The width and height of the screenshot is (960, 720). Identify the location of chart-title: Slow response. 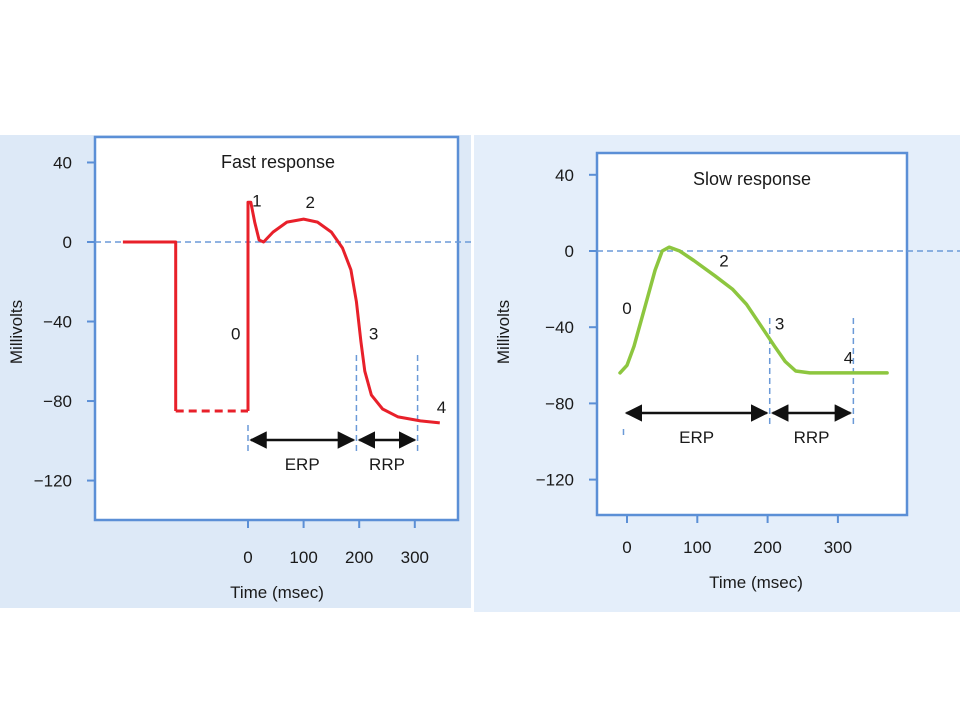
(752, 179).